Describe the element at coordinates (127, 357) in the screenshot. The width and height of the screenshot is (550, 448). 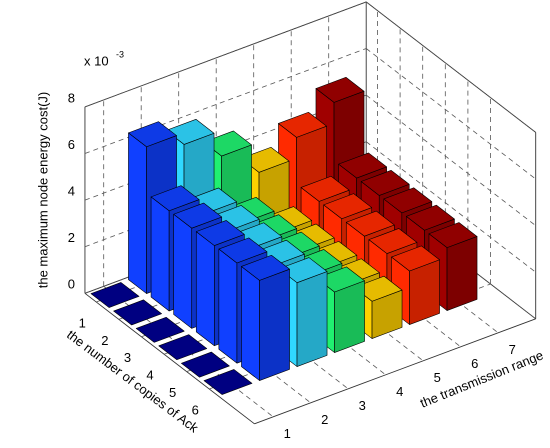
I see `y-tick-label: 3` at that location.